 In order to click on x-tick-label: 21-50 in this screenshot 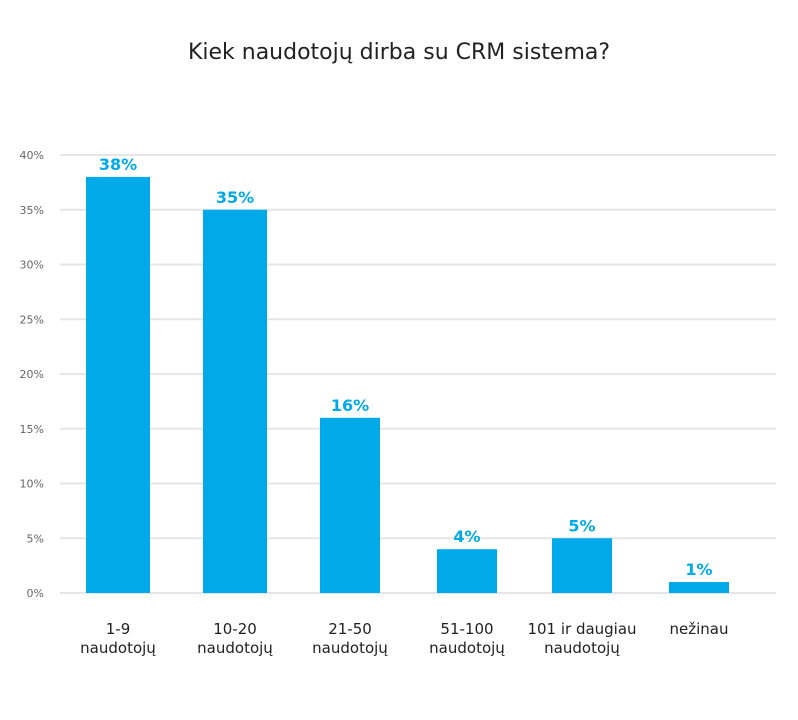, I will do `click(350, 629)`.